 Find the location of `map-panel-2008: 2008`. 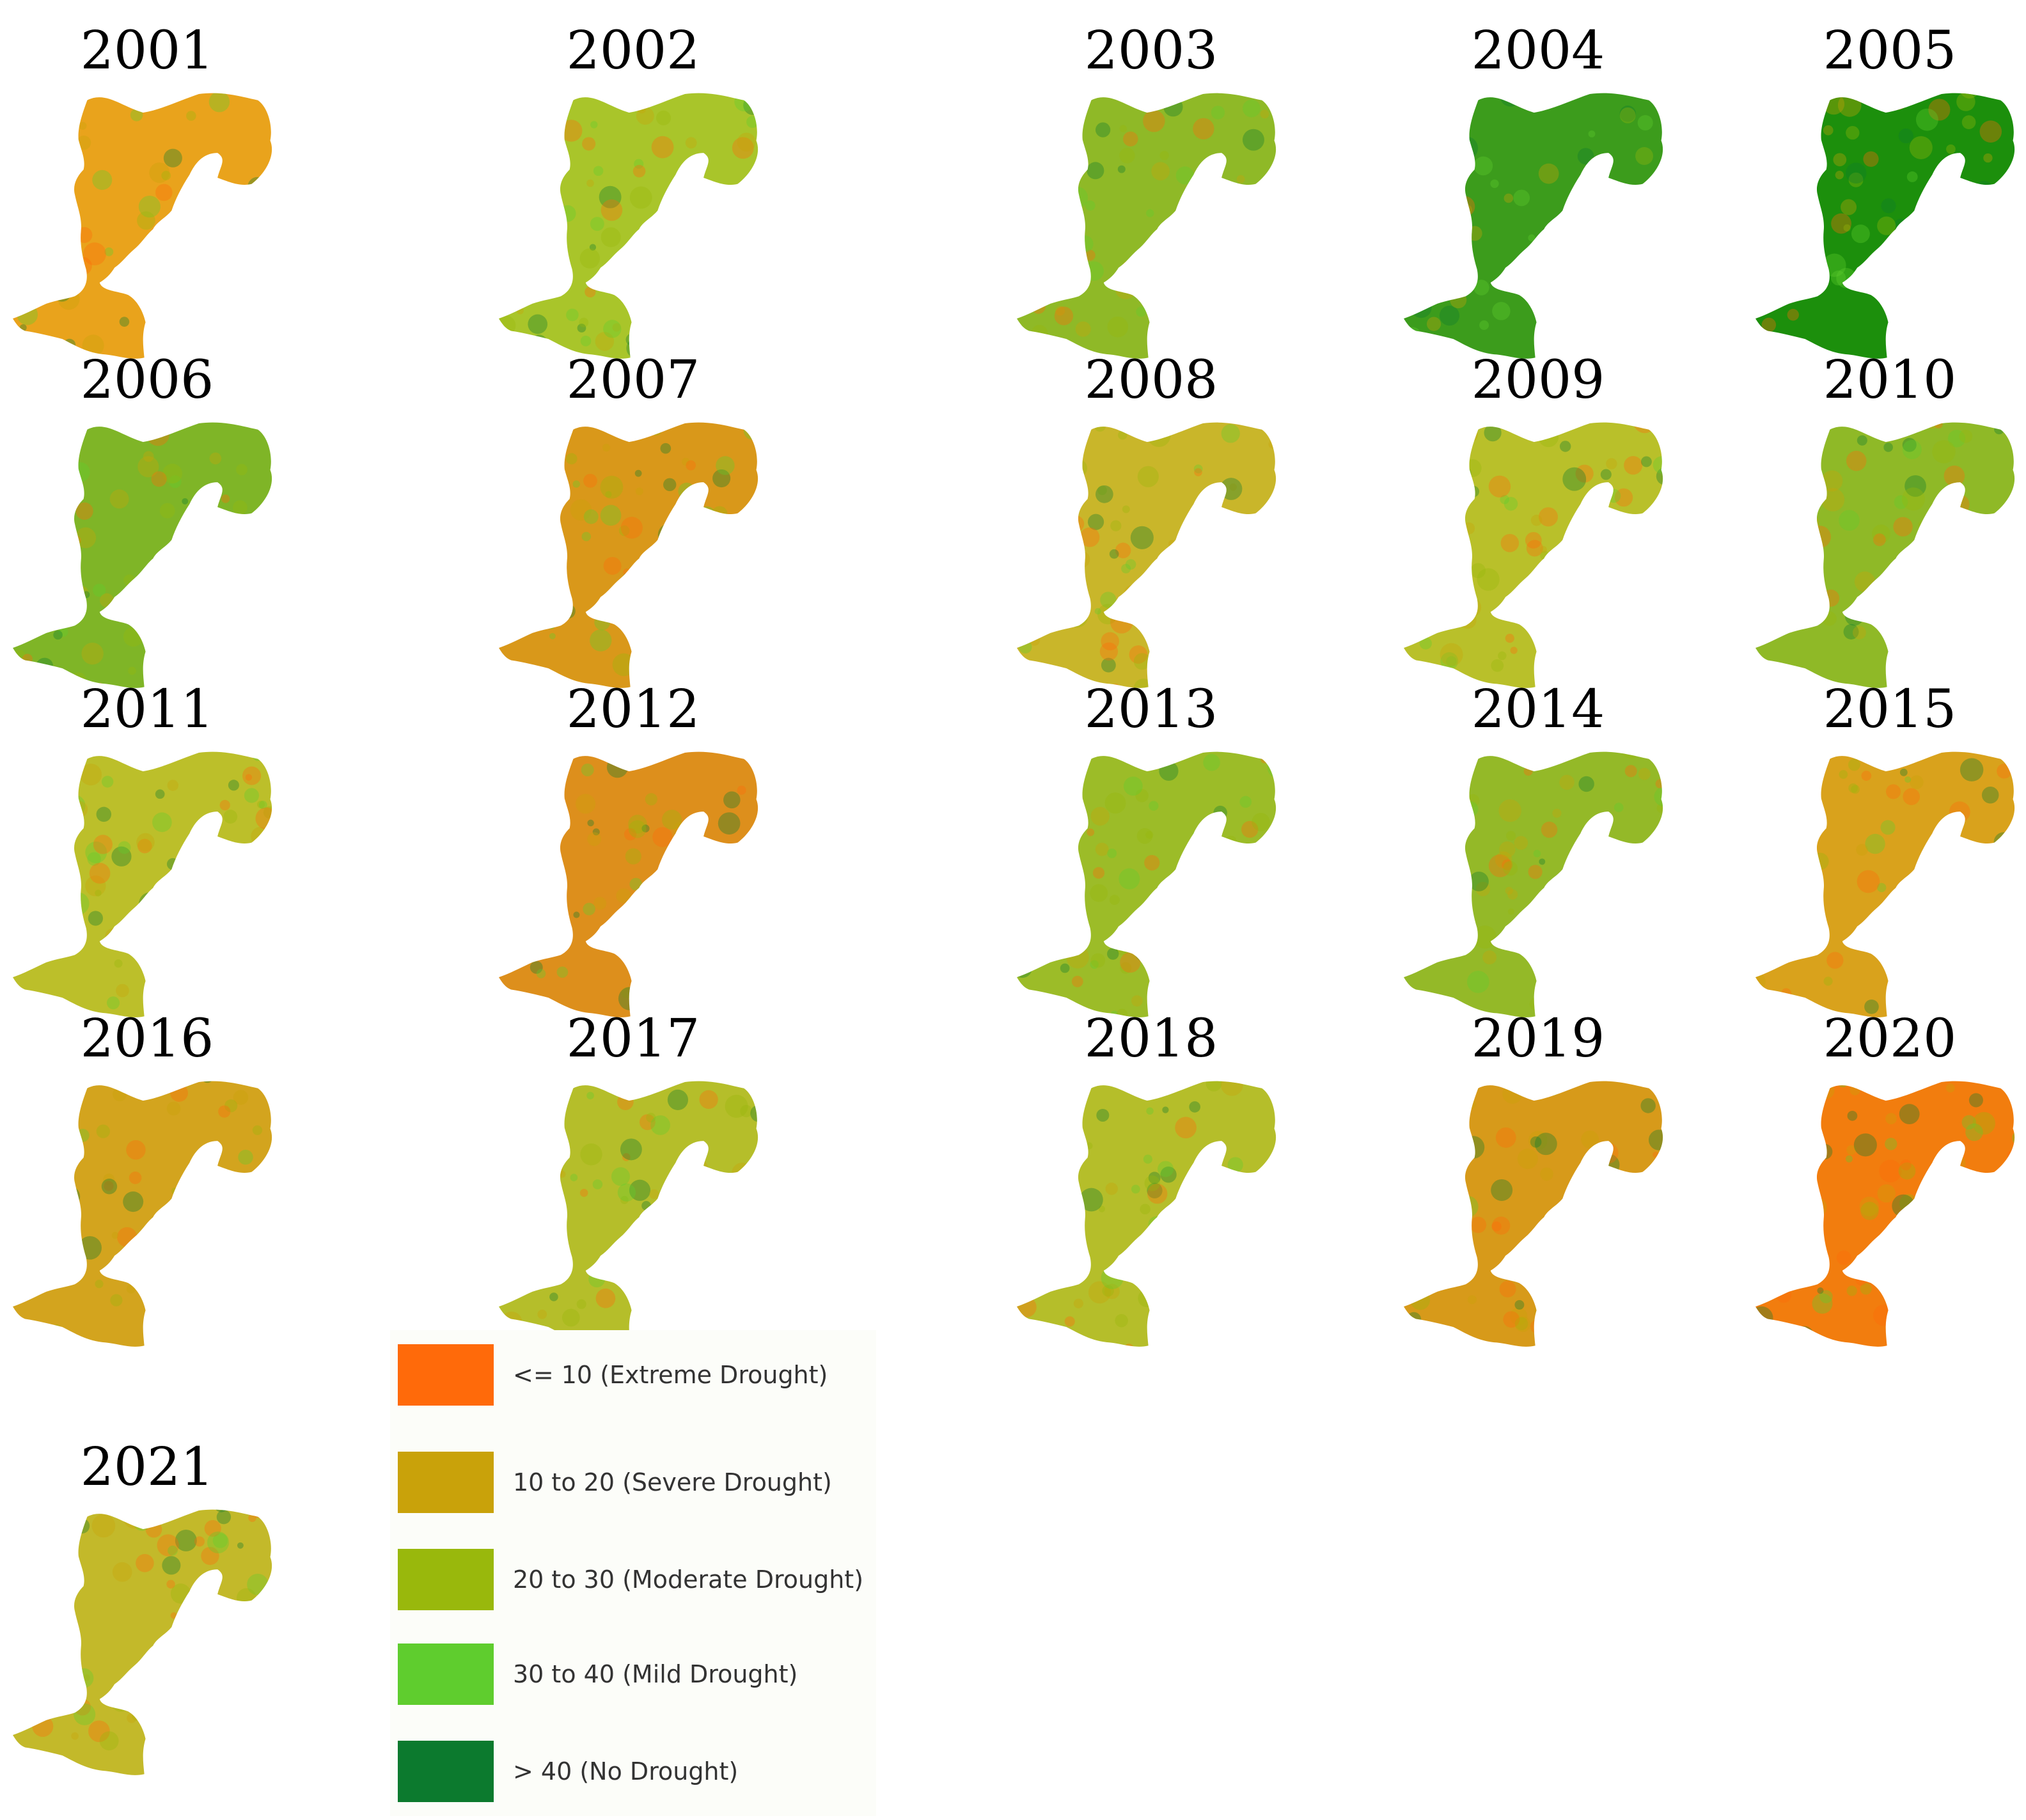

map-panel-2008: 2008 is located at coordinates (1151, 518).